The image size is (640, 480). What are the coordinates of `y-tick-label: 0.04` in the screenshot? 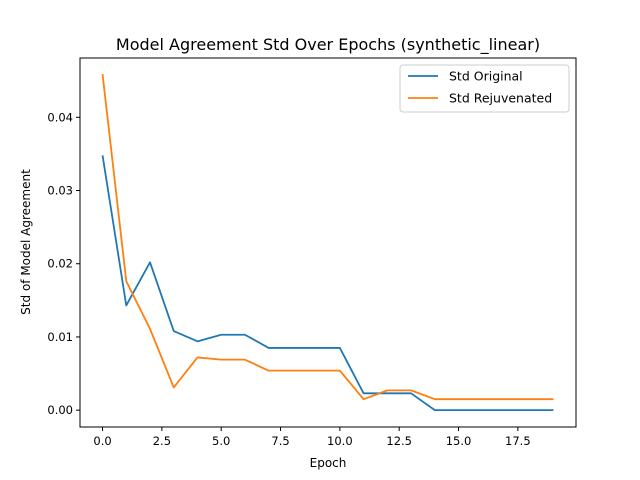 It's located at (60, 117).